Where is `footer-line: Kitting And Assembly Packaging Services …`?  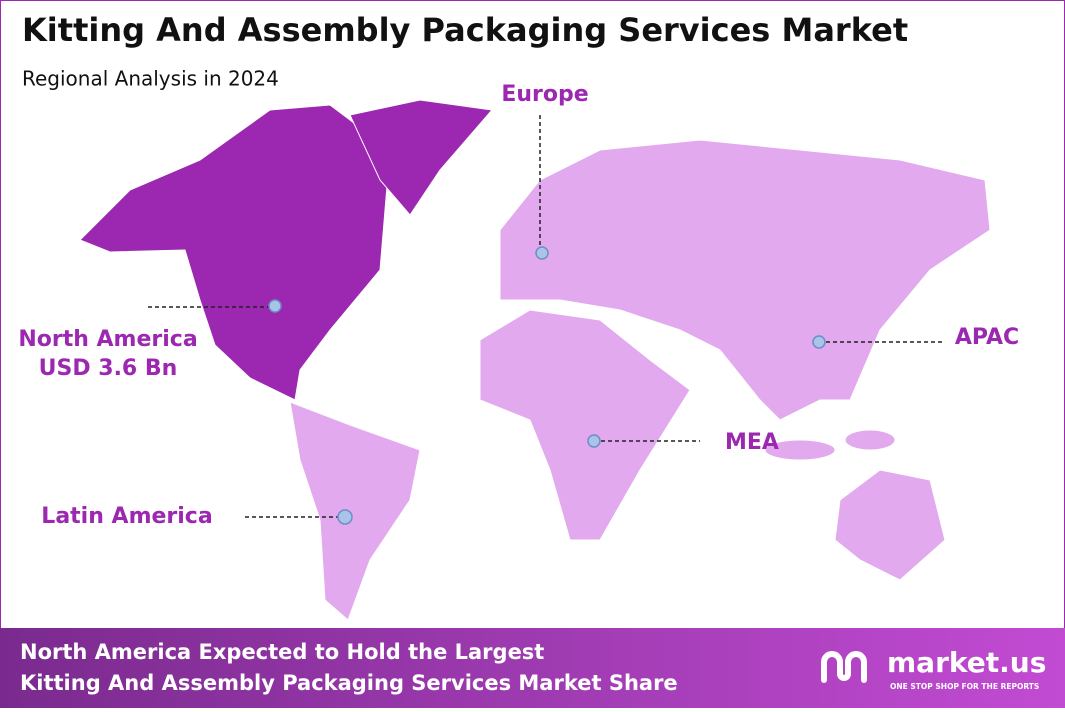
footer-line: Kitting And Assembly Packaging Services … is located at coordinates (349, 683).